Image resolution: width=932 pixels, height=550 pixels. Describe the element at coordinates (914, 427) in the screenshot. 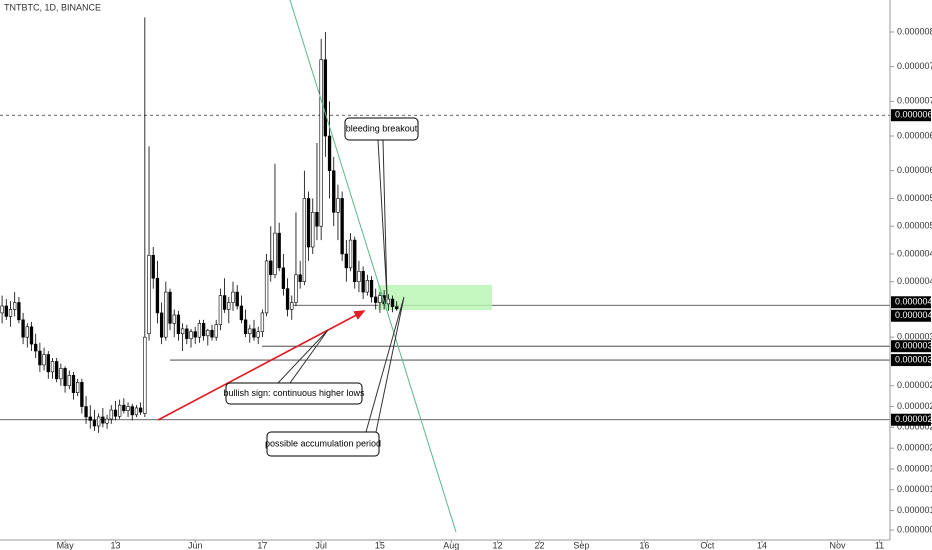

I see `y-tick-label: 0.00000230` at that location.